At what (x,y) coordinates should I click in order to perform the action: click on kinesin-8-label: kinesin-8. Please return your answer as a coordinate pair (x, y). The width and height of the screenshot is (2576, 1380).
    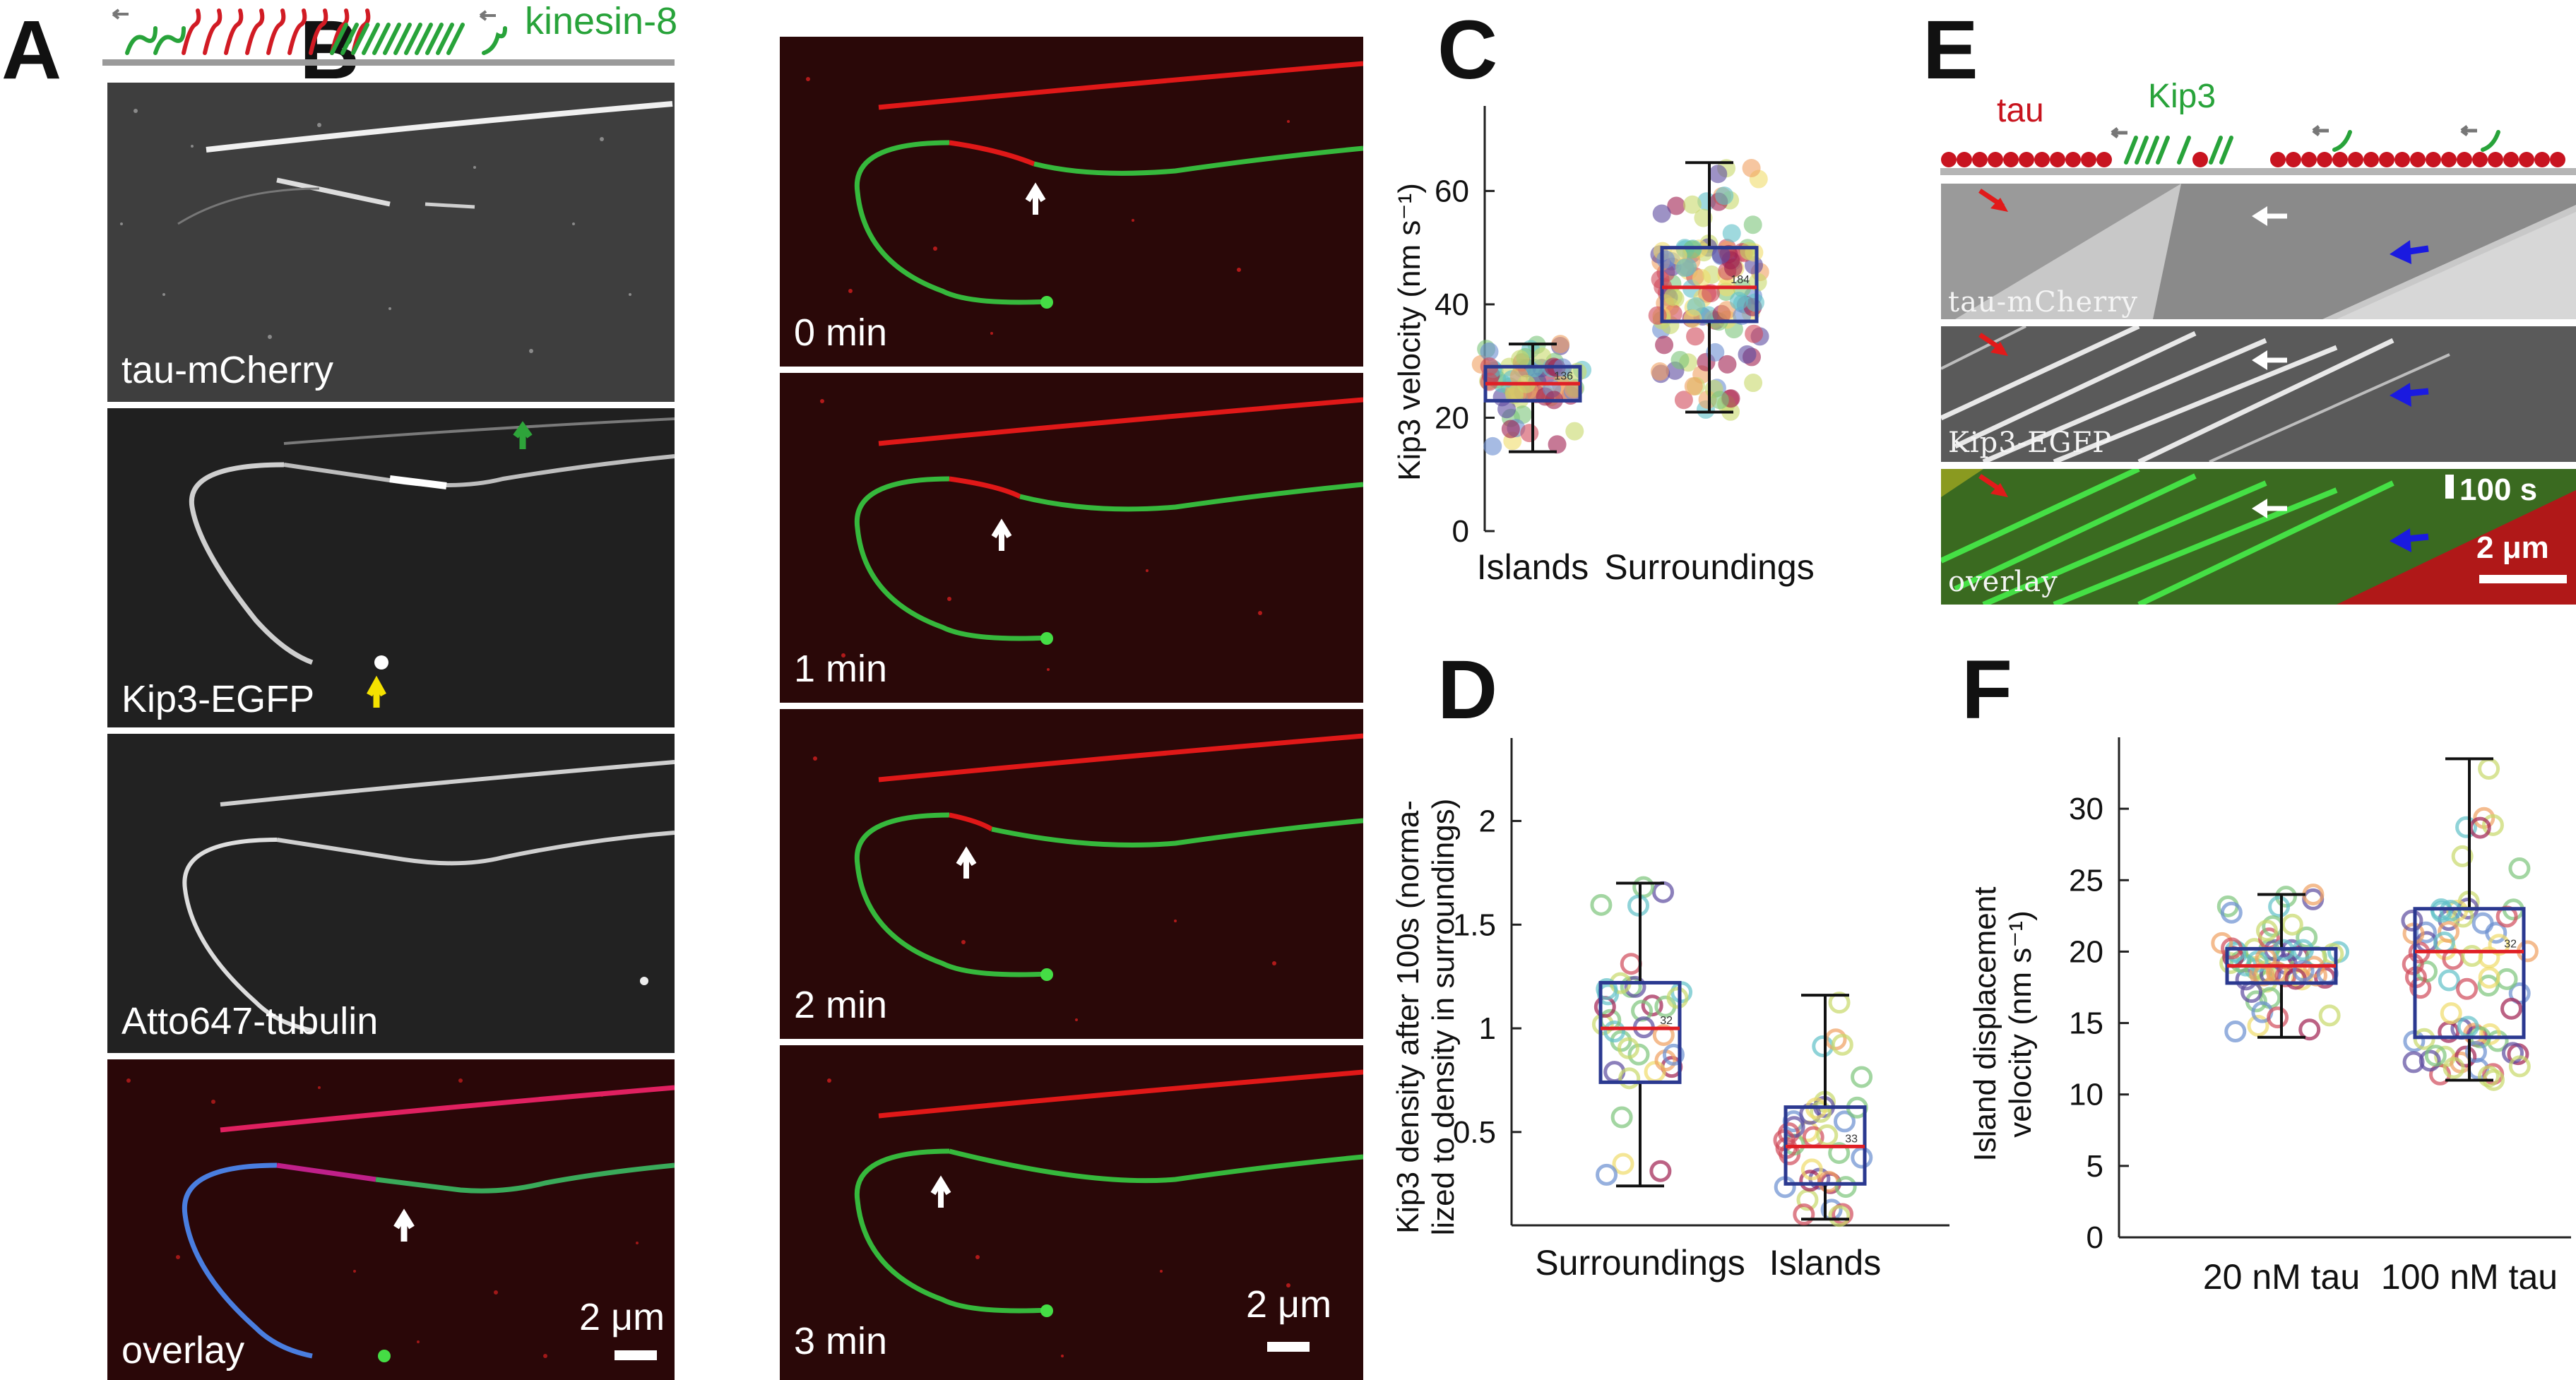
    Looking at the image, I should click on (601, 21).